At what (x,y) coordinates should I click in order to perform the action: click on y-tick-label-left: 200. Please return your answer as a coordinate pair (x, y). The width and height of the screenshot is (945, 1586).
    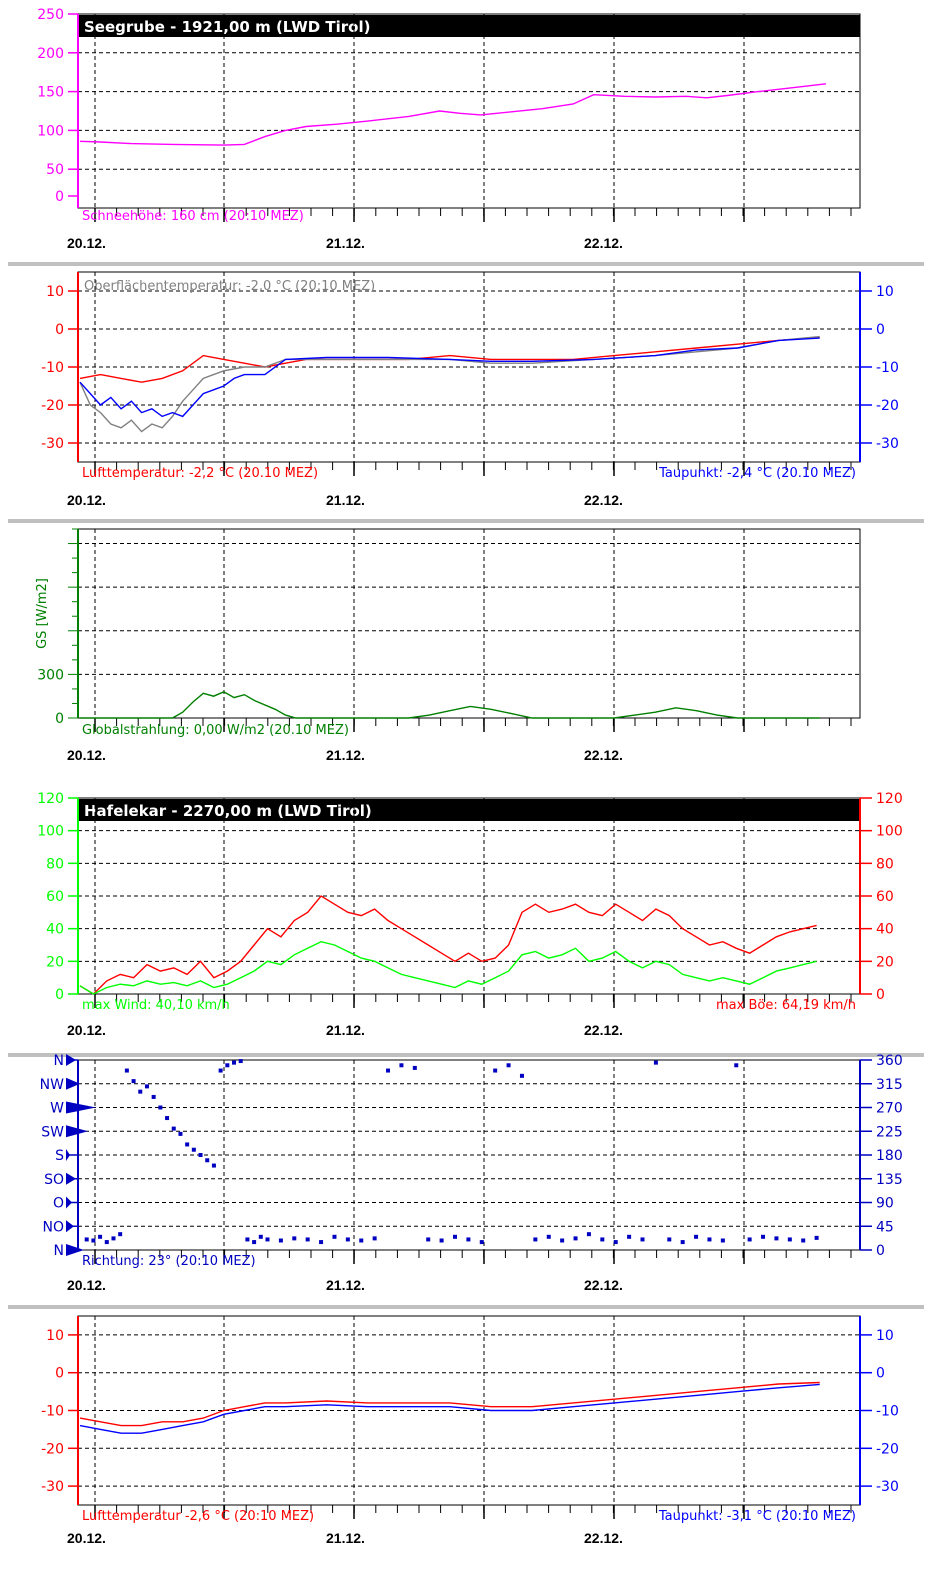
    Looking at the image, I should click on (50, 54).